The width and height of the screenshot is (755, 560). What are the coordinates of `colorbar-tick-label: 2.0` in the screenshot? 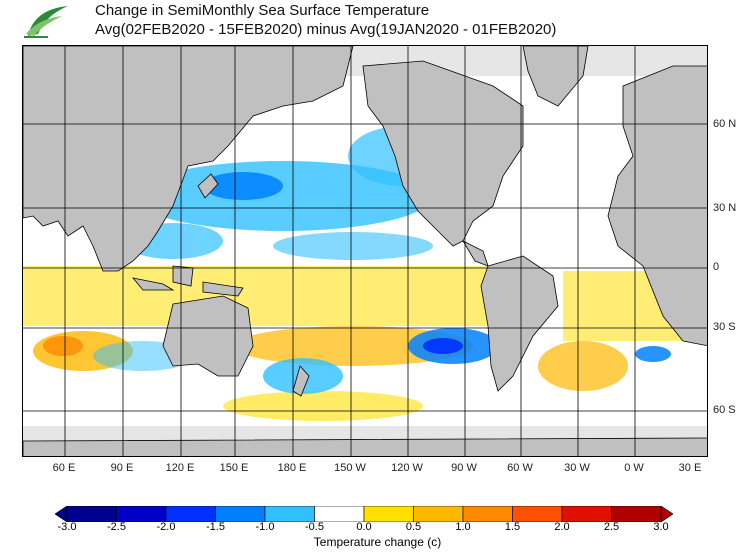 It's located at (562, 527).